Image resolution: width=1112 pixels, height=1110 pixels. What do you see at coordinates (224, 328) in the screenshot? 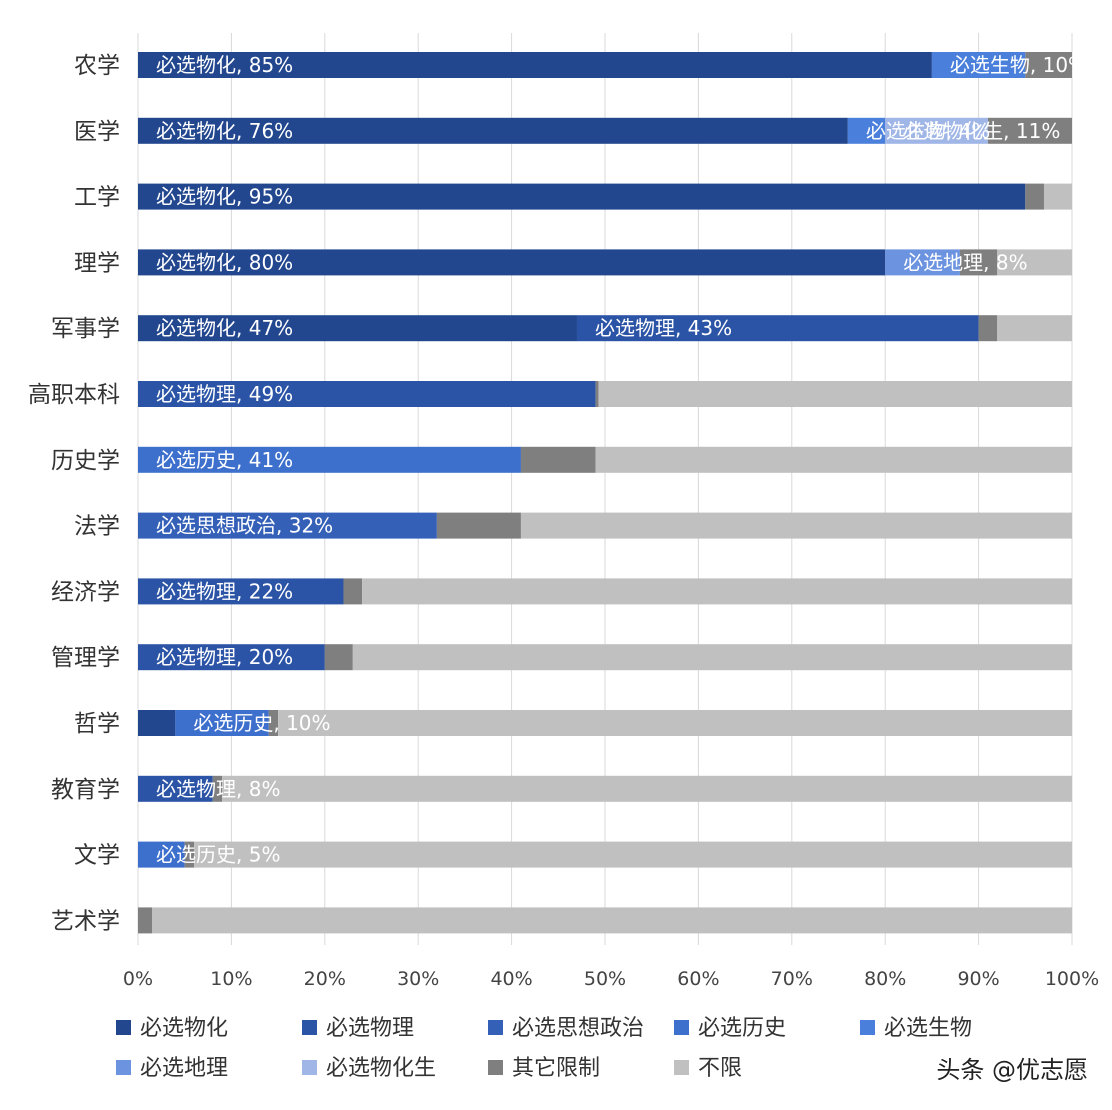
I see `data-label: 必选物化, 47%` at bounding box center [224, 328].